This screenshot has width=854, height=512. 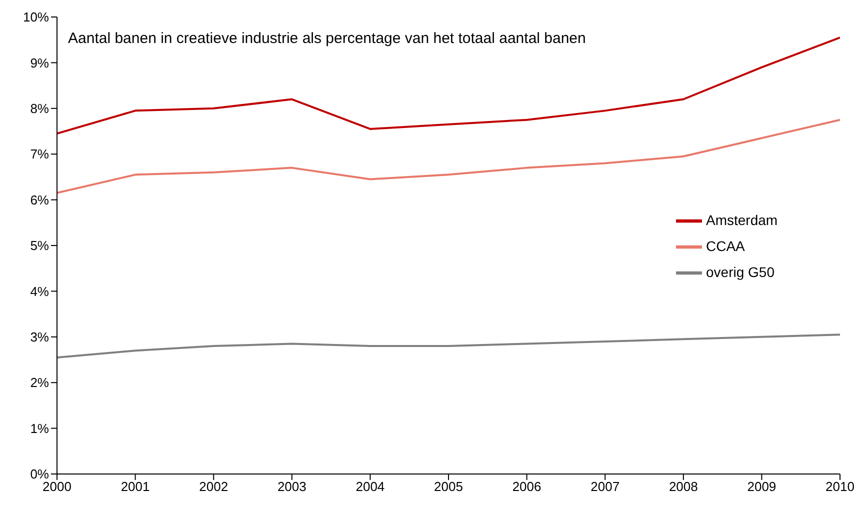 I want to click on legend-label: Amsterdam, so click(x=742, y=220).